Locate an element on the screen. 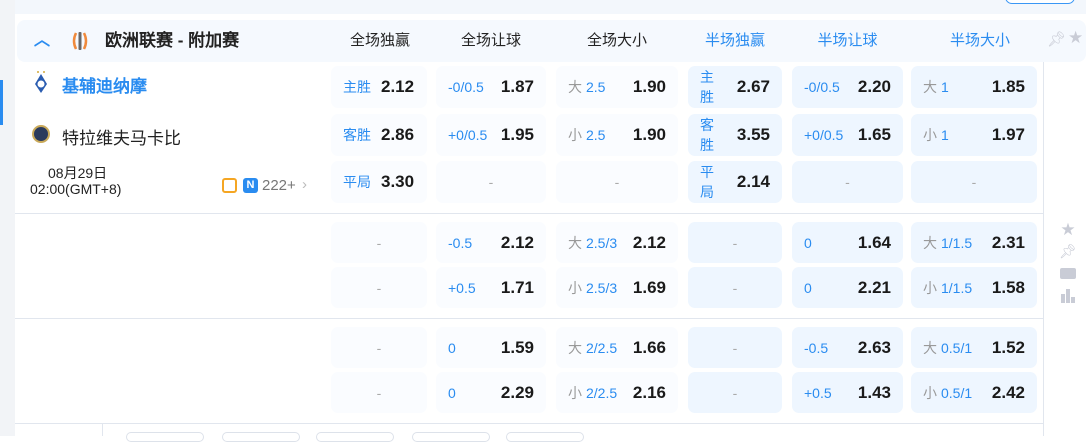  odds-cell: 主胜 2.12 is located at coordinates (379, 87).